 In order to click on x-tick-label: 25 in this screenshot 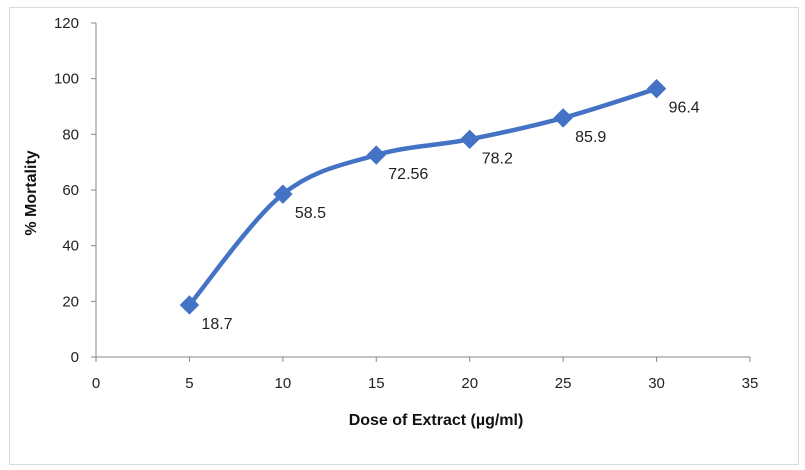, I will do `click(563, 383)`.